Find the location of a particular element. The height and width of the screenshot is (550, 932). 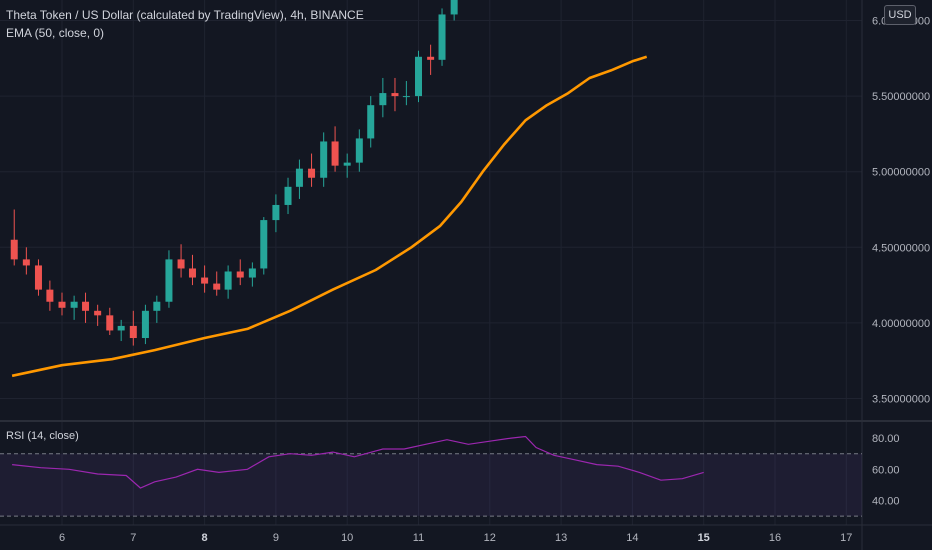

time-tick-label: 10 is located at coordinates (347, 538).